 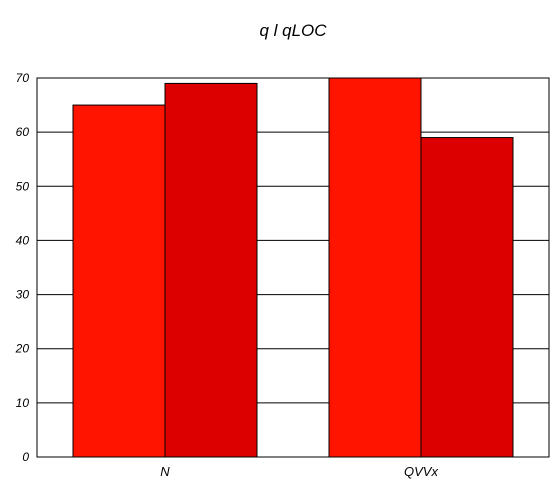 What do you see at coordinates (299, 471) in the screenshot?
I see `x-axis-ticks: N QVVx` at bounding box center [299, 471].